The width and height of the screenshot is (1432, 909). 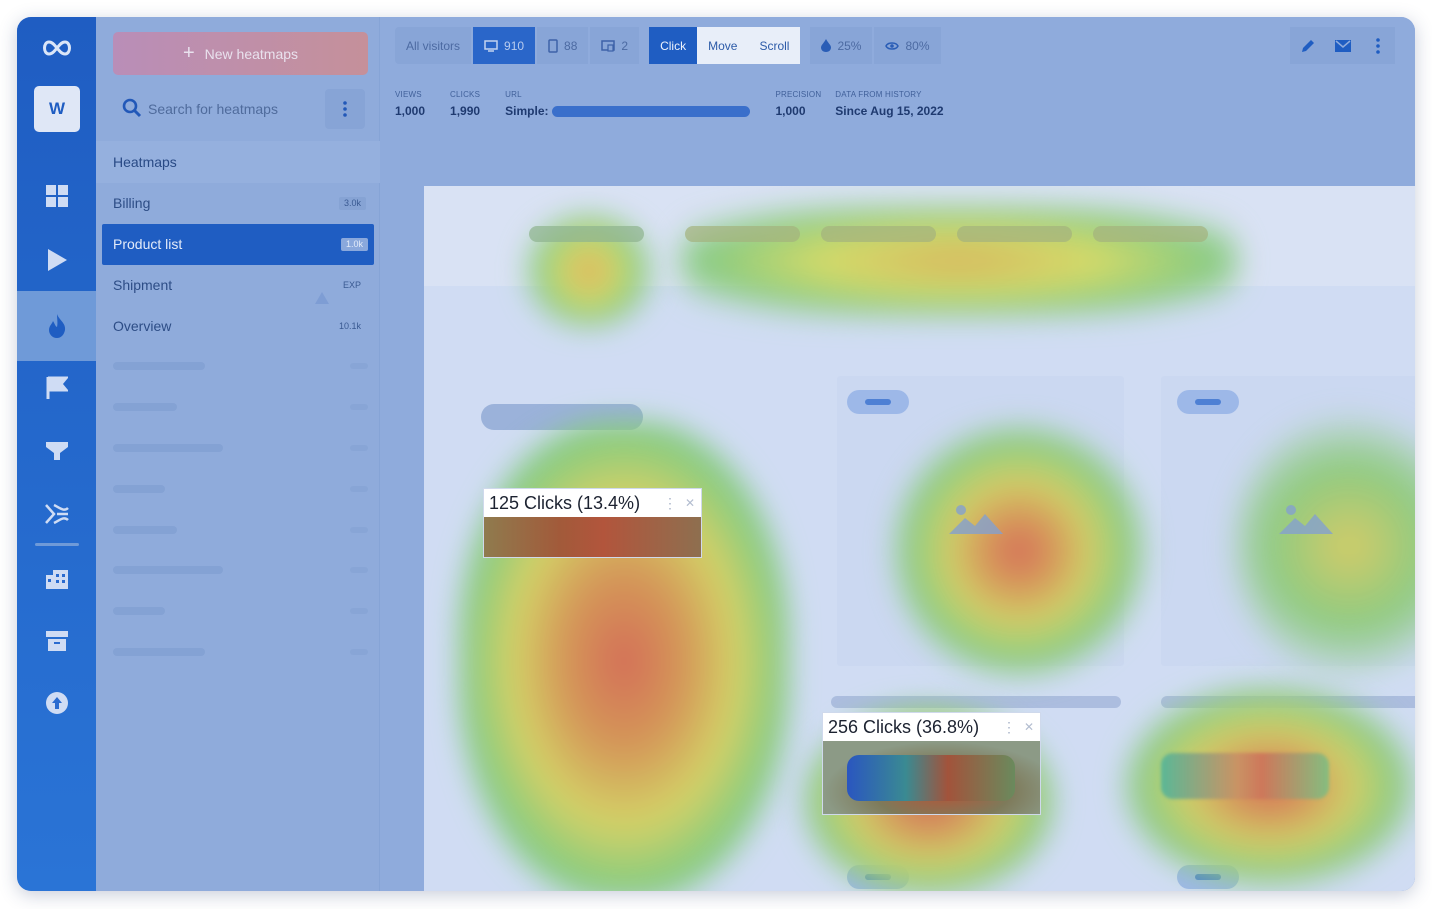 I want to click on url-prefix: Simple:, so click(x=527, y=111).